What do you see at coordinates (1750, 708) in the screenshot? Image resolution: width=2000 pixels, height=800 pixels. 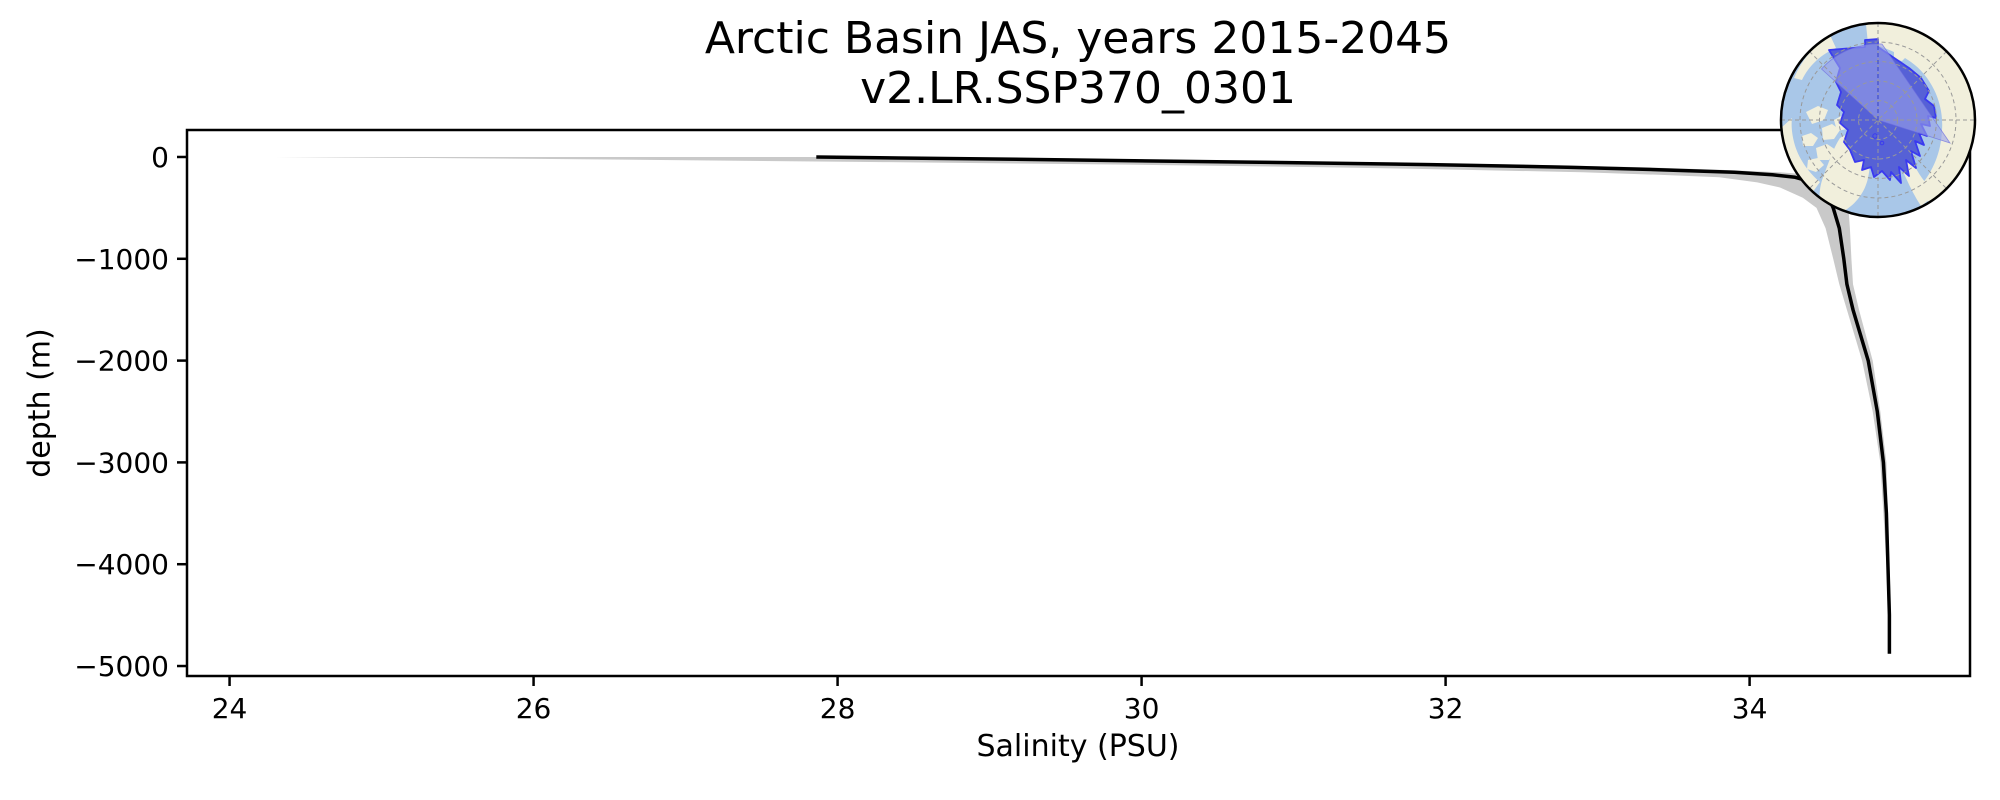 I see `x-tick-label: 34` at bounding box center [1750, 708].